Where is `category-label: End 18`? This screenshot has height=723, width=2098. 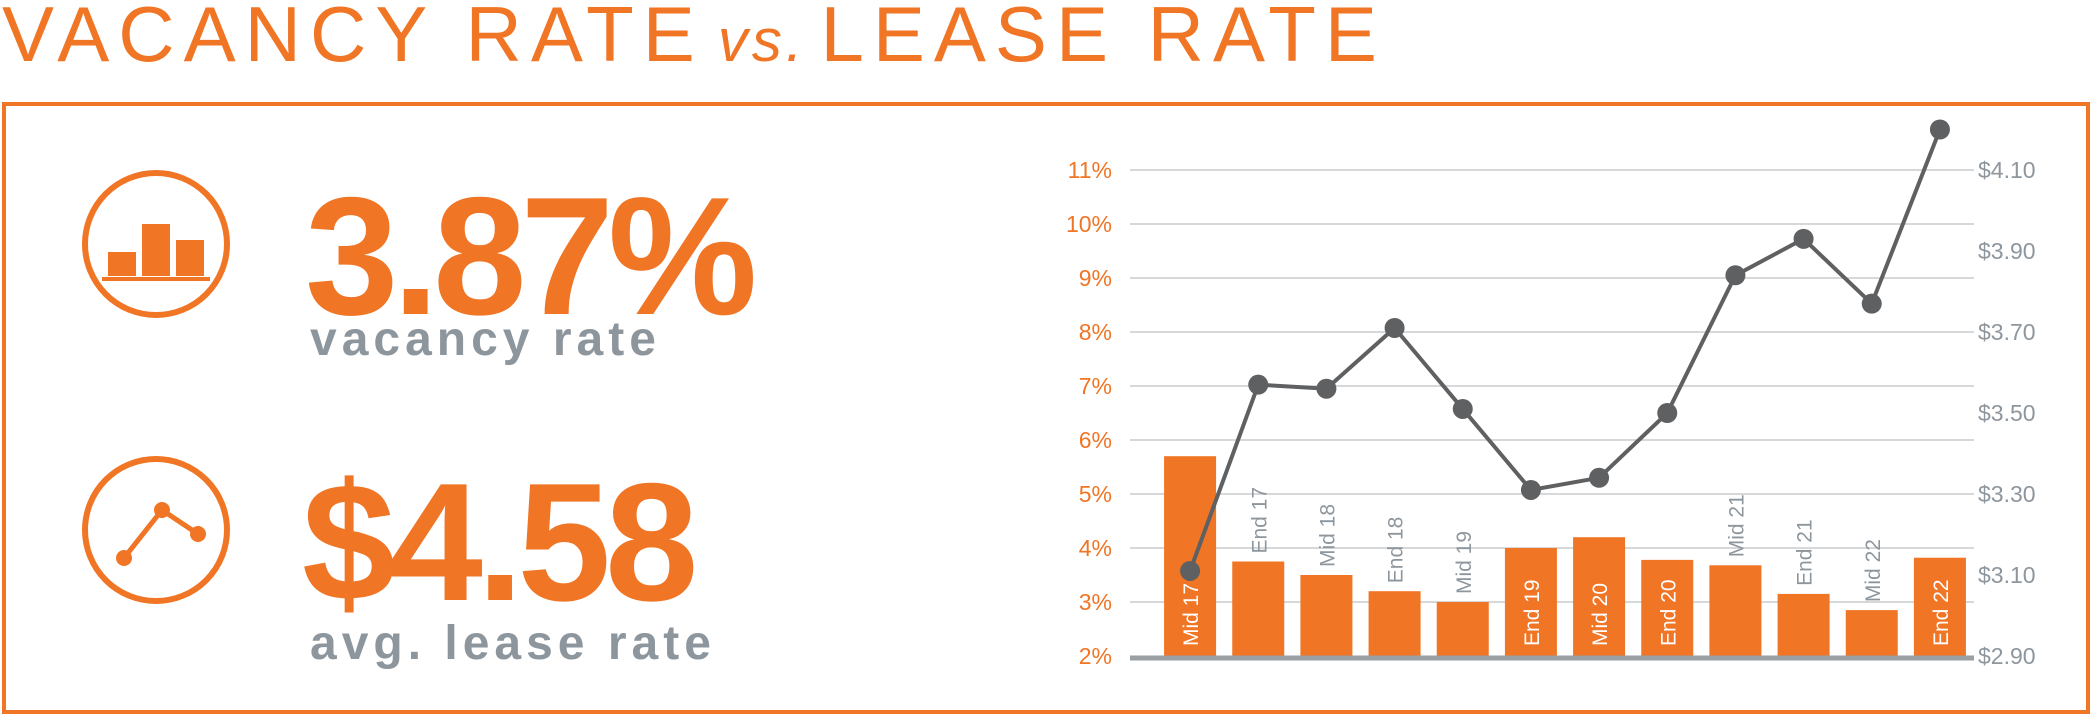 category-label: End 18 is located at coordinates (1396, 550).